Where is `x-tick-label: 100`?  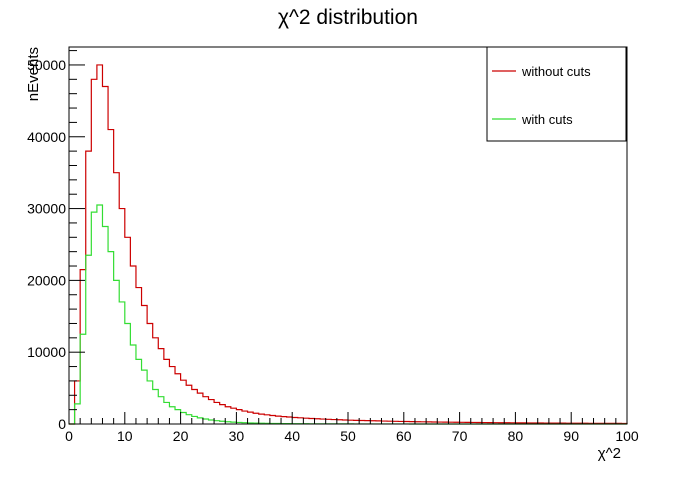 x-tick-label: 100 is located at coordinates (627, 436).